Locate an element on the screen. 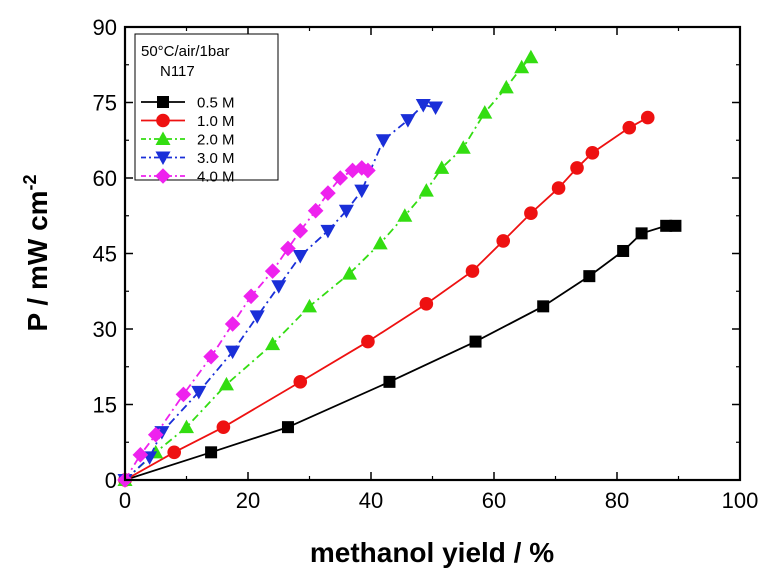  legend-entry-2-0-M: 2.0 M is located at coordinates (188, 140).